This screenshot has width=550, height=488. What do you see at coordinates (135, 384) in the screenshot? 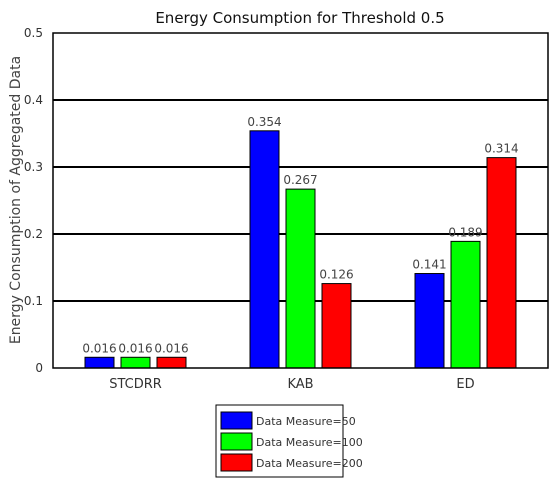
I see `x-tick-label: STCDRR` at bounding box center [135, 384].